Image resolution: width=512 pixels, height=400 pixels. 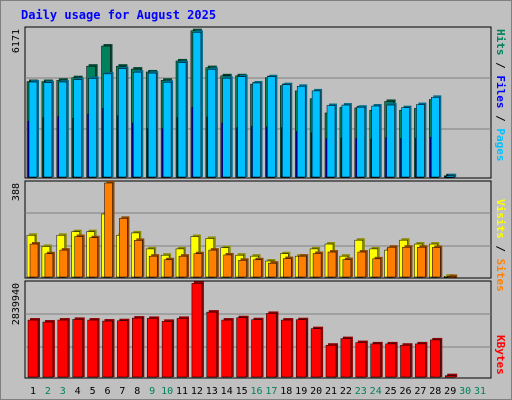 I want to click on legend-visits-part-1: /, so click(x=500, y=249).